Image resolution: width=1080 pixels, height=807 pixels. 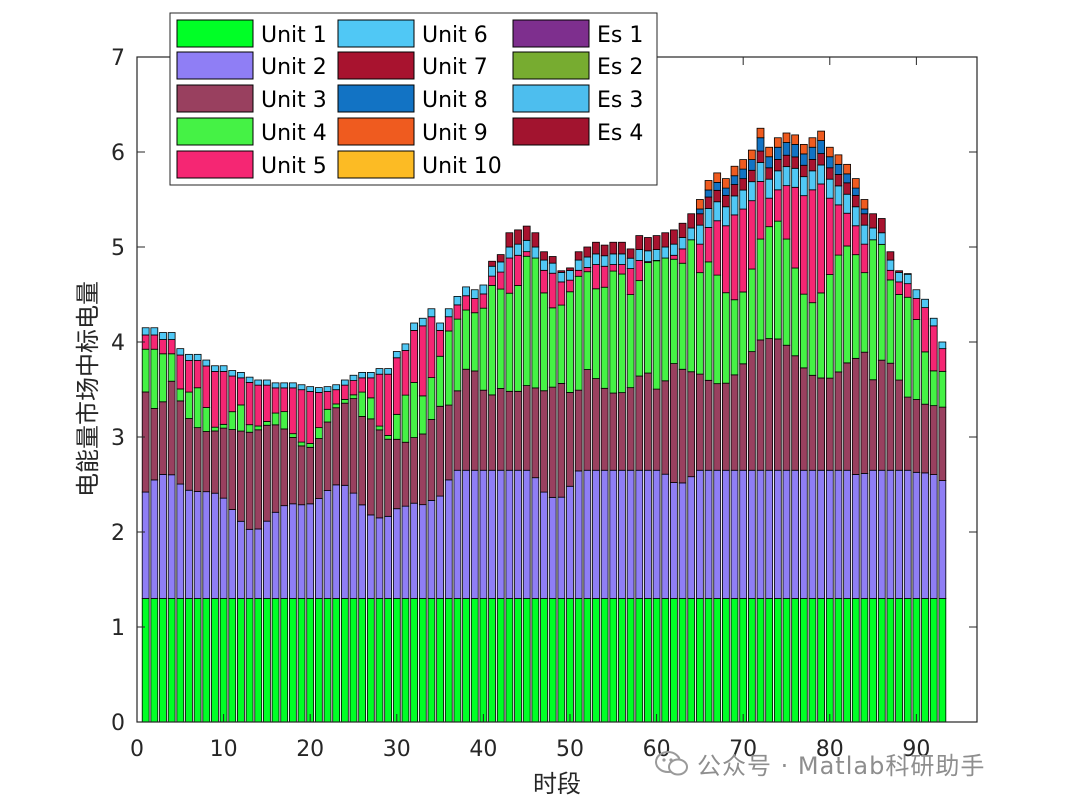 I want to click on bar-segment-unit-2-t7, so click(x=197, y=545).